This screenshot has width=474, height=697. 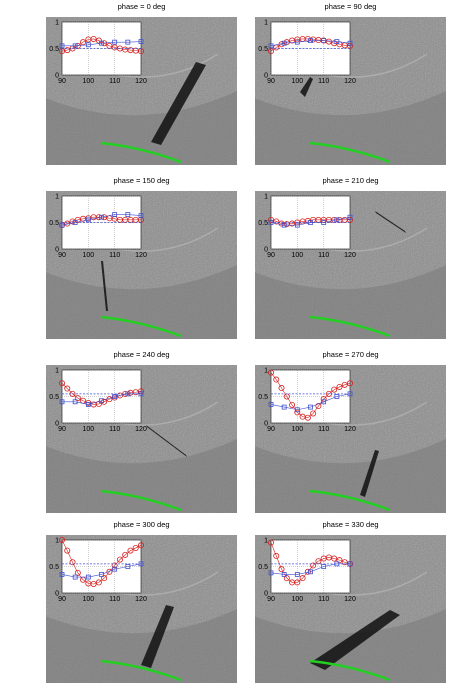 What do you see at coordinates (350, 83) in the screenshot?
I see `panel: phase = 90 deg 90 100 110 120 0 0.5 1` at bounding box center [350, 83].